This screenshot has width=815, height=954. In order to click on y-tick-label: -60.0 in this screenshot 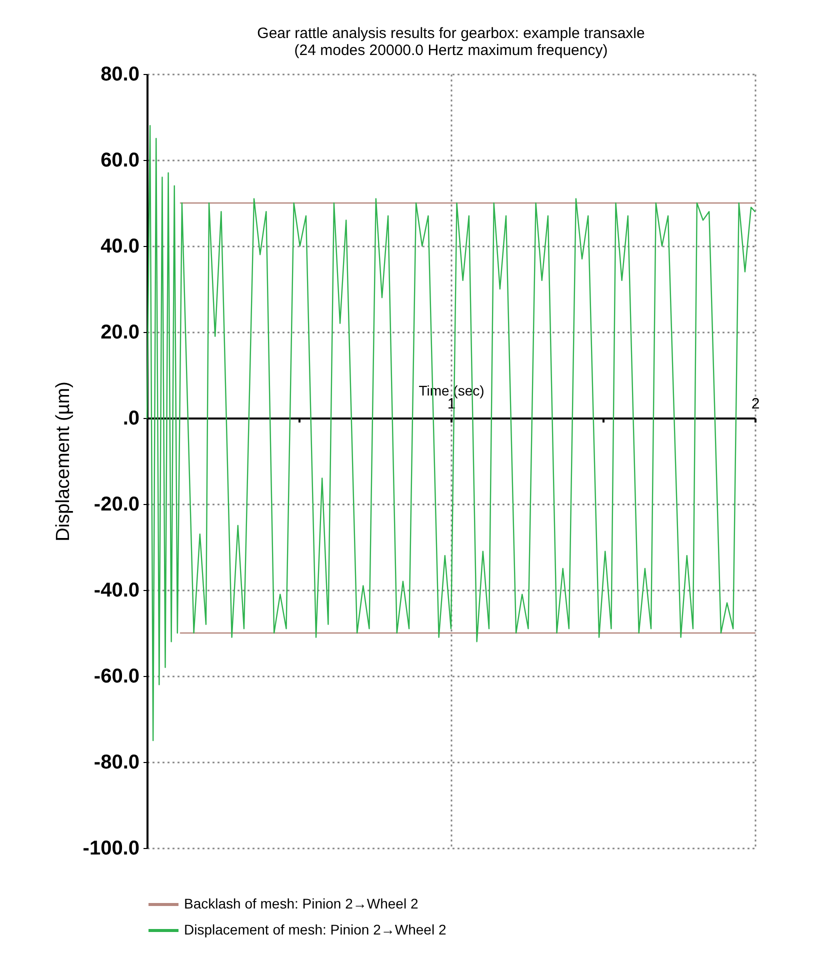, I will do `click(117, 677)`.